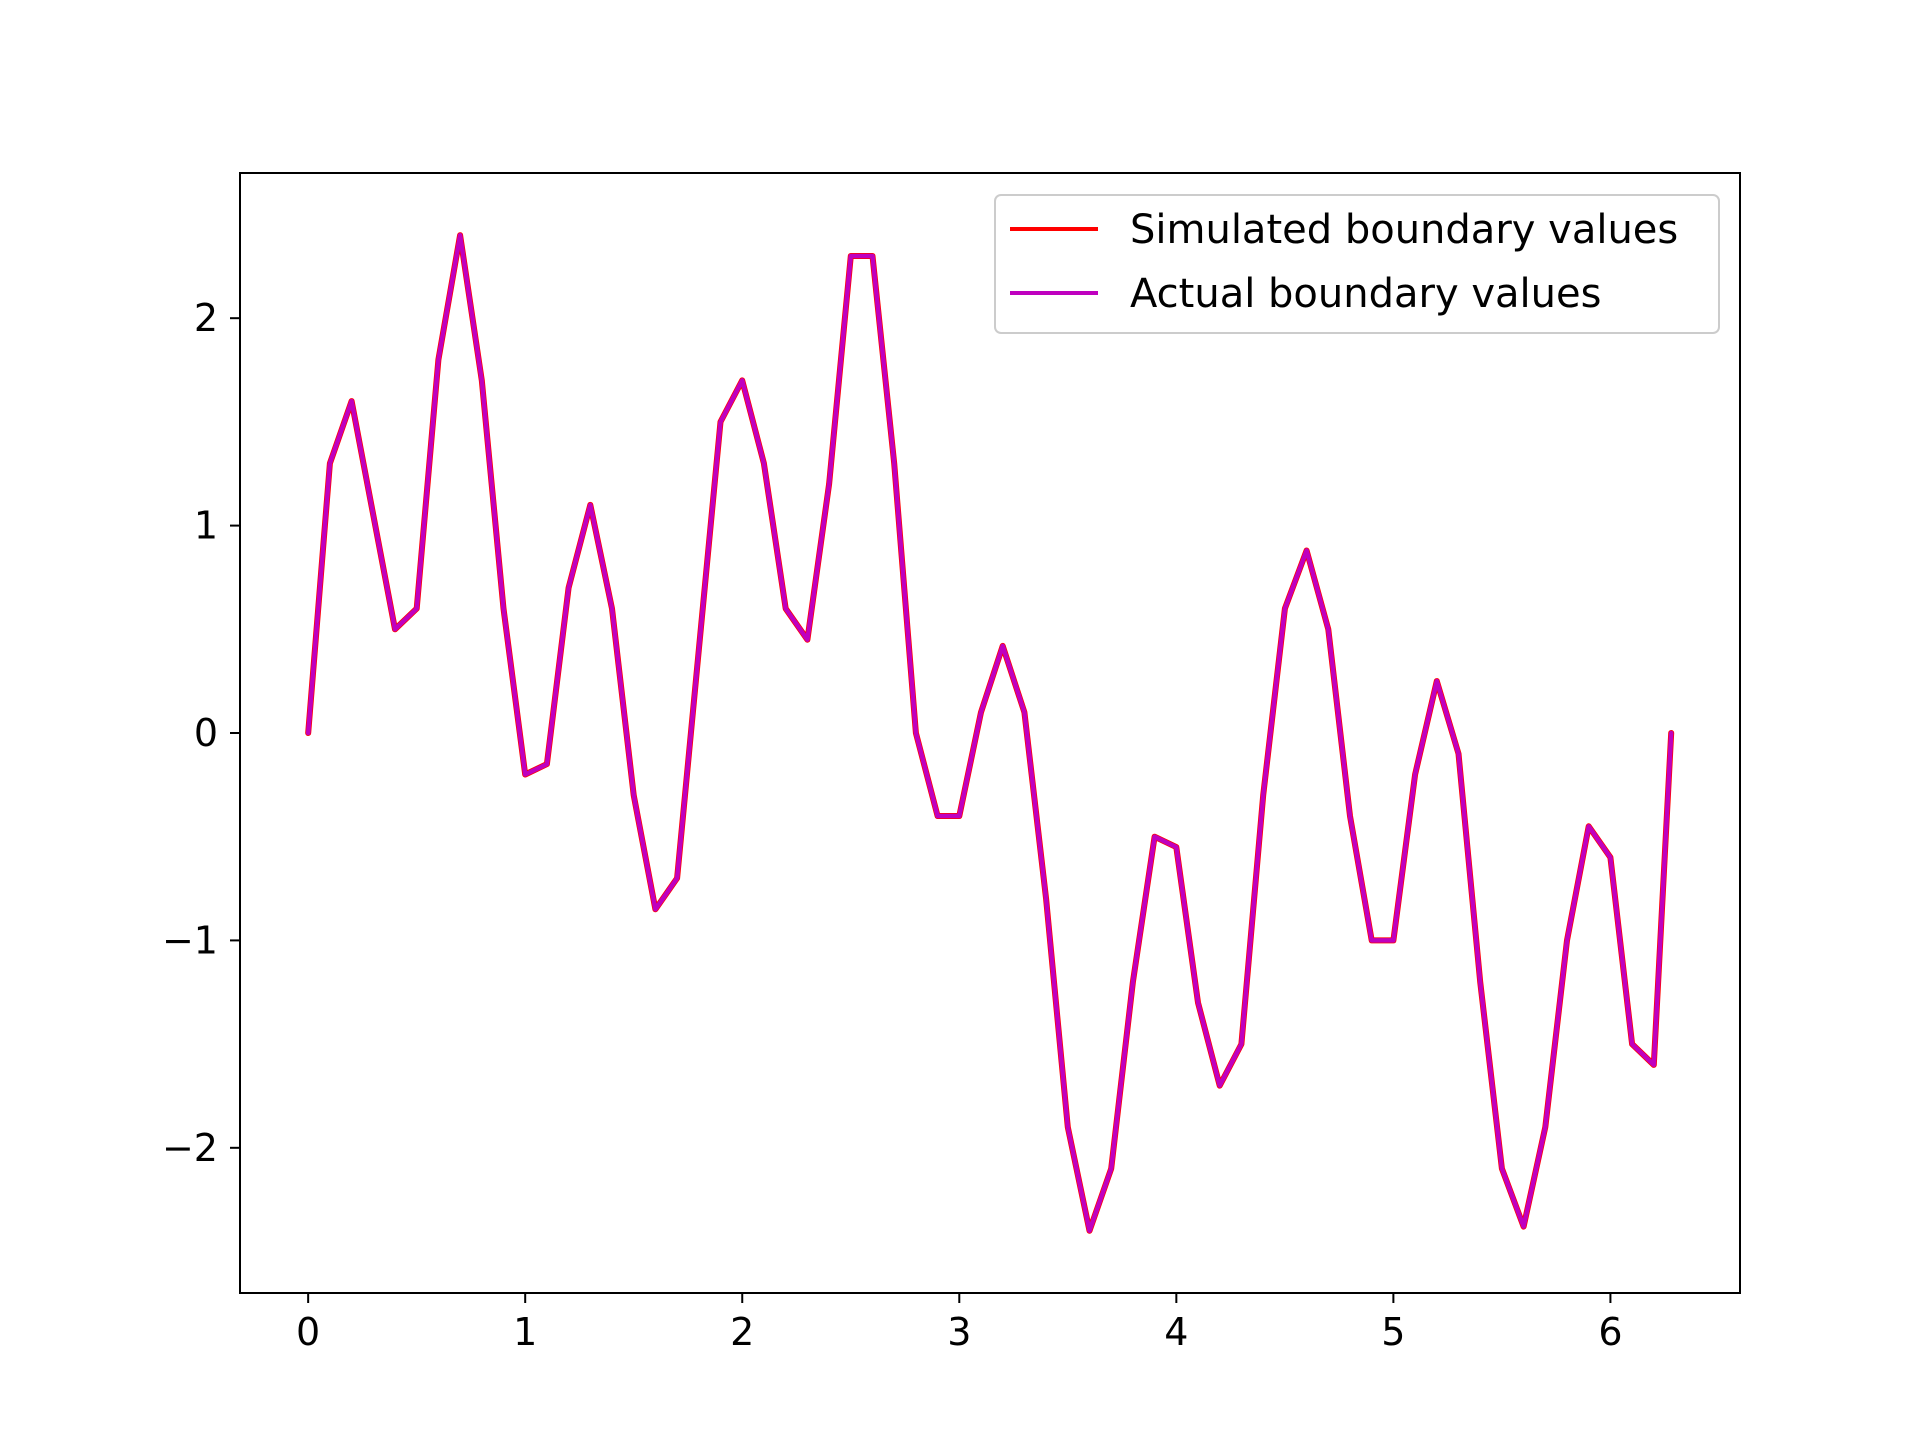 This screenshot has height=1440, width=1920. Describe the element at coordinates (206, 733) in the screenshot. I see `y-tick-label: 0` at that location.